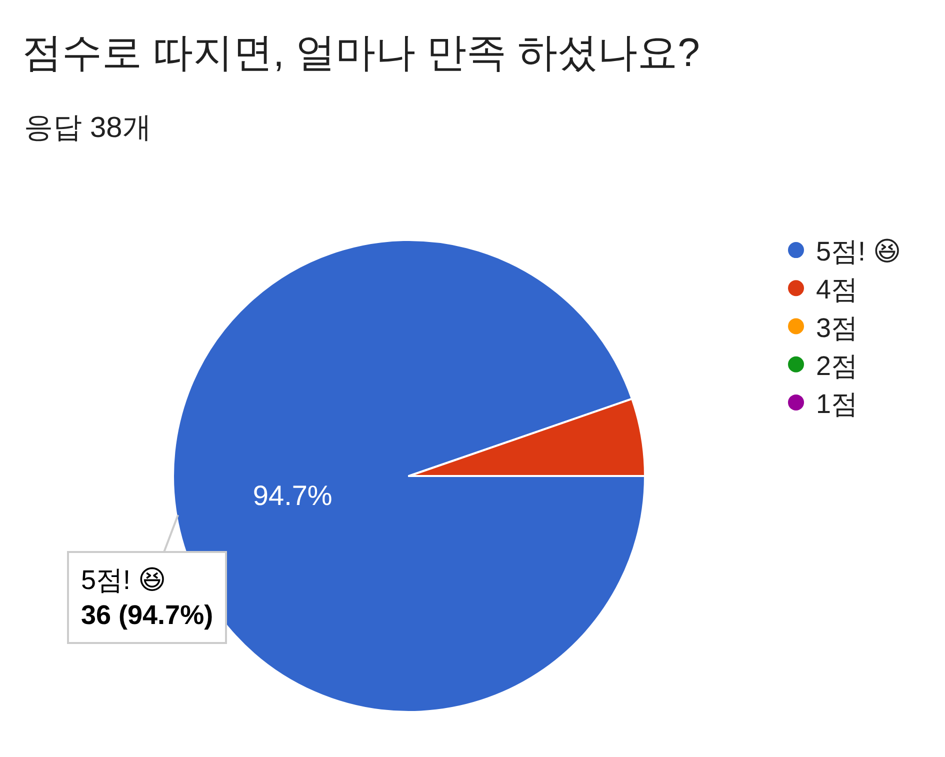 This screenshot has width=945, height=757. What do you see at coordinates (88, 128) in the screenshot?
I see `chart-subtitle: 응답 38개` at bounding box center [88, 128].